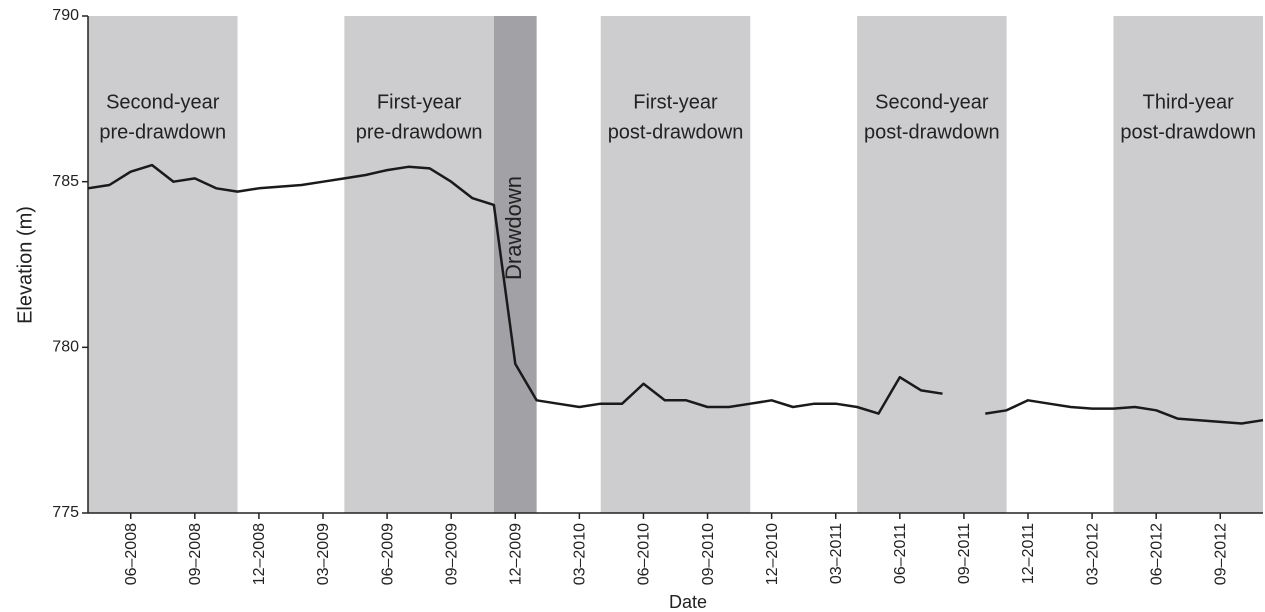 Image resolution: width=1265 pixels, height=612 pixels. I want to click on x-tick-label: 09–2012, so click(1220, 554).